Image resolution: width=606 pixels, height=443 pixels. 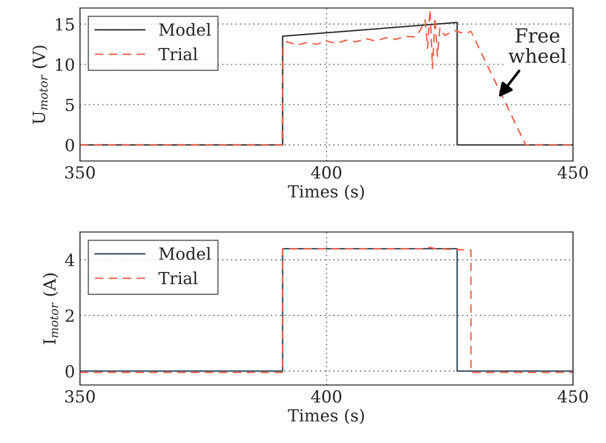 What do you see at coordinates (65, 24) in the screenshot?
I see `y-tick-label: 15` at bounding box center [65, 24].